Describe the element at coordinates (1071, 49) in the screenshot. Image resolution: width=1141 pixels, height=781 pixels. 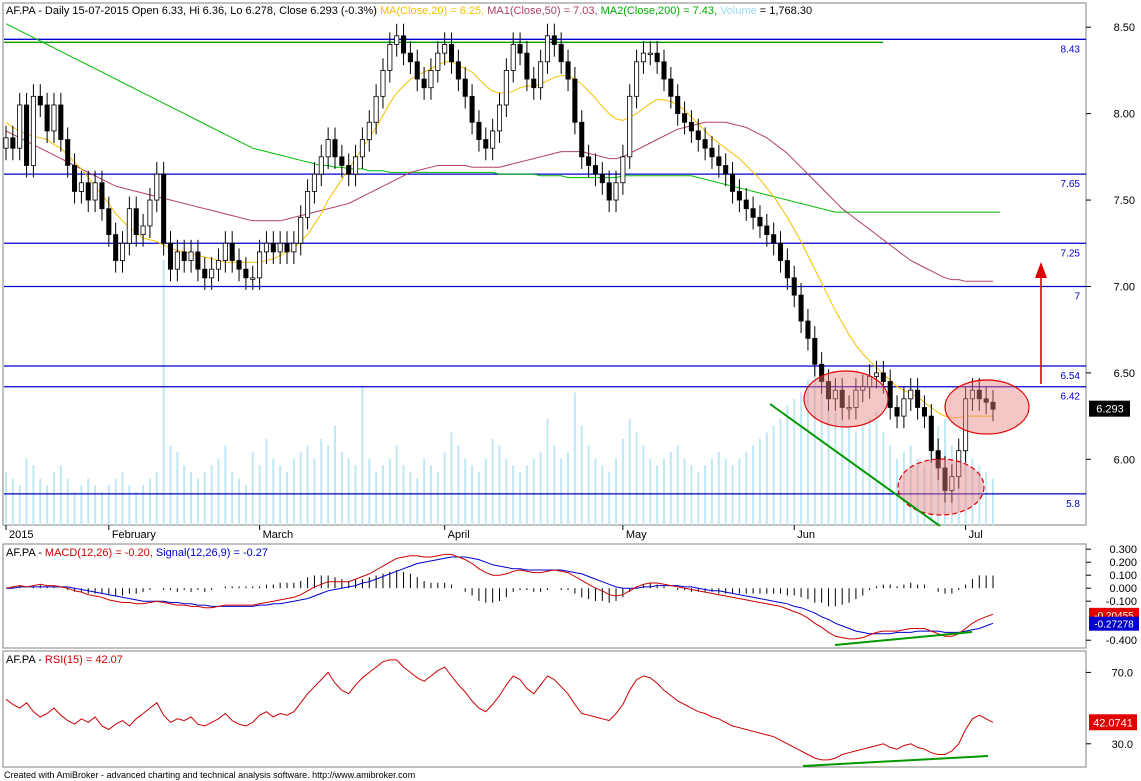
I see `price-level-label: 8.43` at that location.